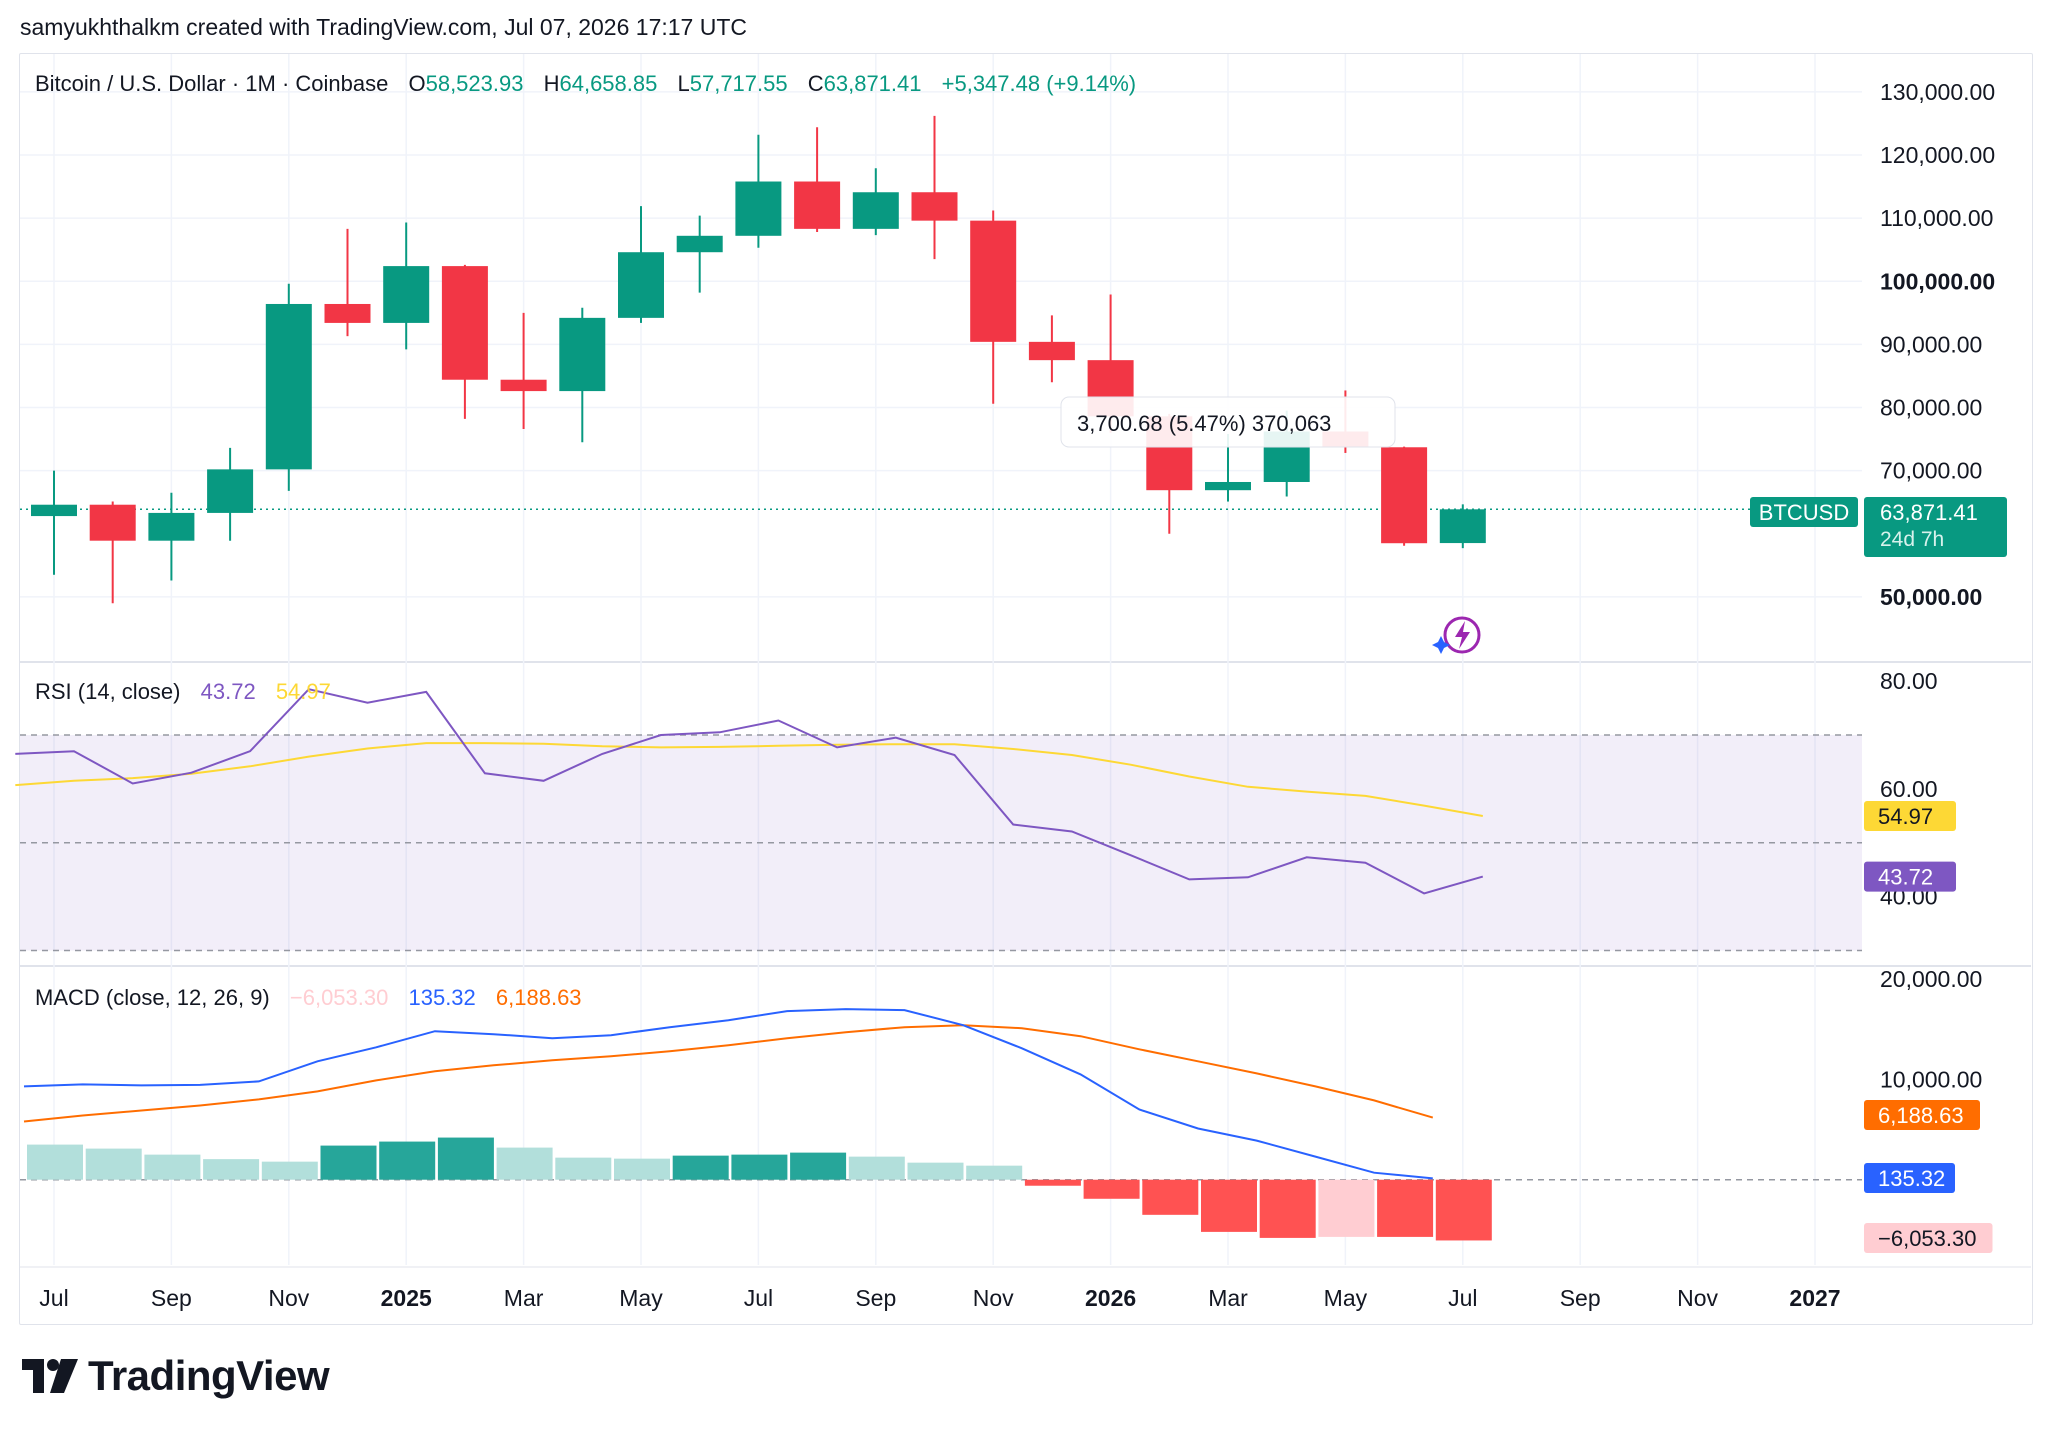 The height and width of the screenshot is (1439, 2048). I want to click on close-value: 63,871.41, so click(873, 83).